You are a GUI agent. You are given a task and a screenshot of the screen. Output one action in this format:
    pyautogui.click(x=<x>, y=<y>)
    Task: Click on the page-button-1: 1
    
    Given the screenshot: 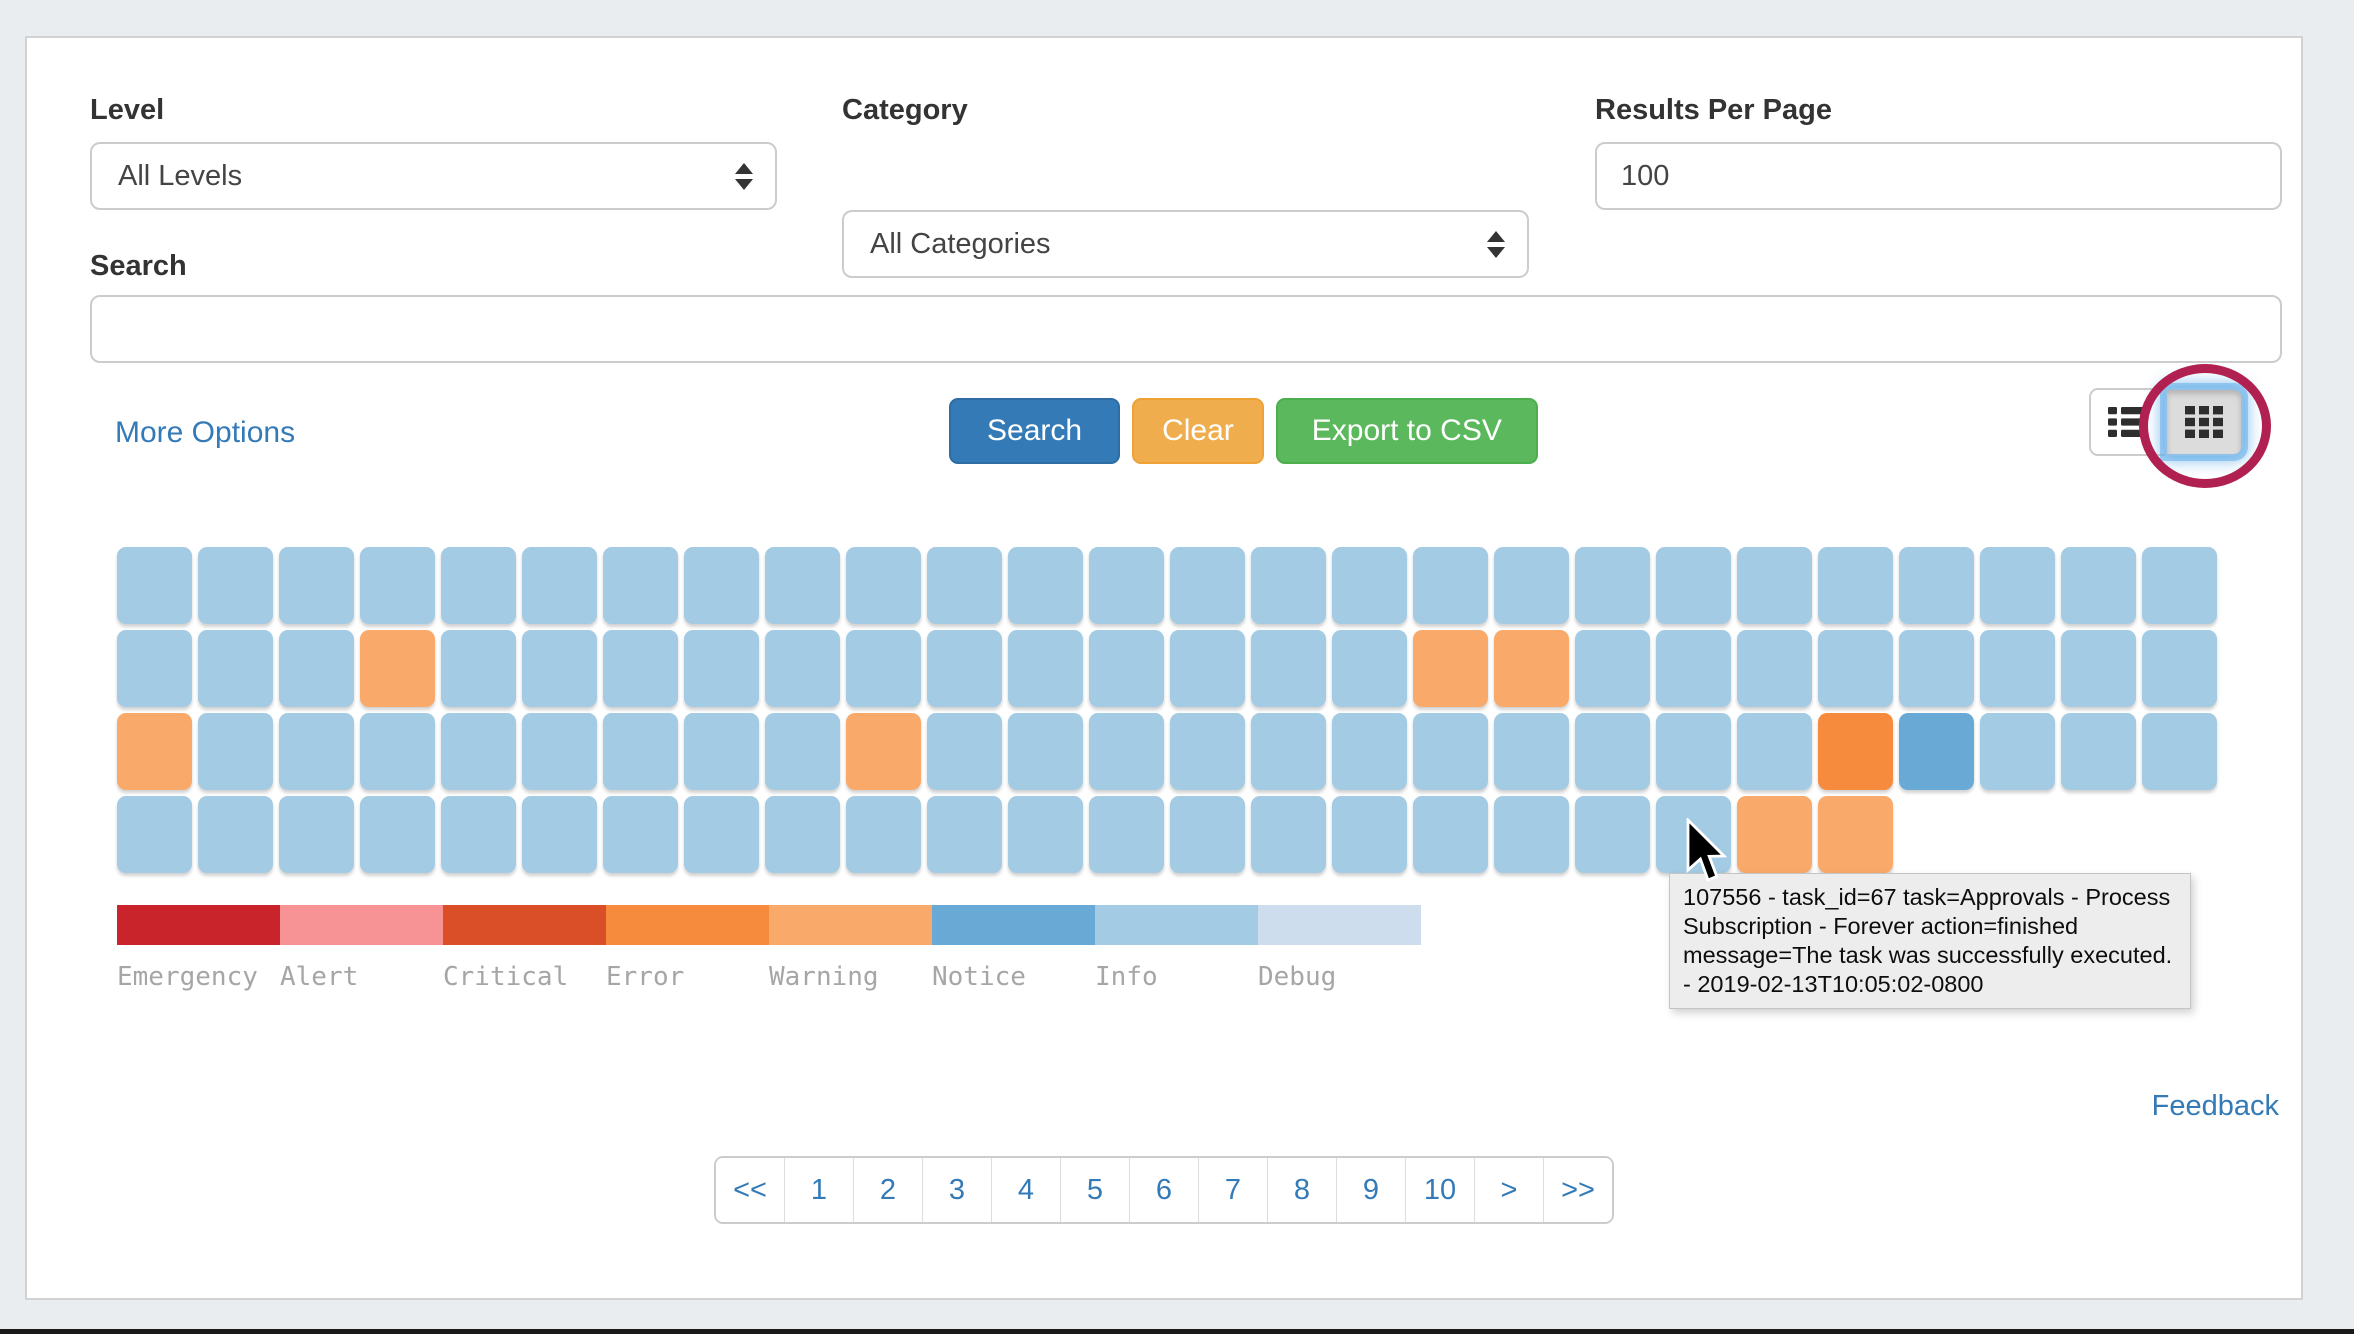 What is the action you would take?
    pyautogui.click(x=819, y=1190)
    